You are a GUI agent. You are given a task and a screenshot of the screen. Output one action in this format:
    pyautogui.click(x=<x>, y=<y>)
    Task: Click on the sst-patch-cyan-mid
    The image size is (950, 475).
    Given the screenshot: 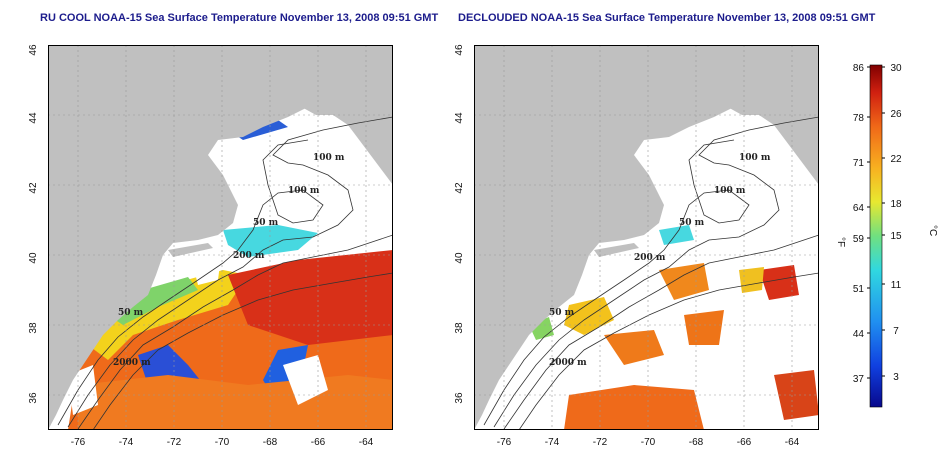 What is the action you would take?
    pyautogui.click(x=676, y=235)
    